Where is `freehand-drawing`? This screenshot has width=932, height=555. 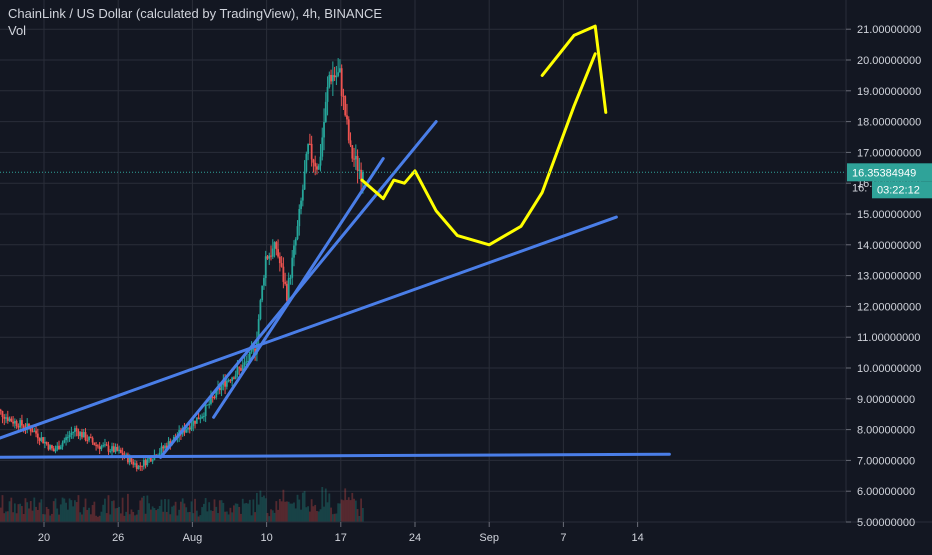 freehand-drawing is located at coordinates (484, 135).